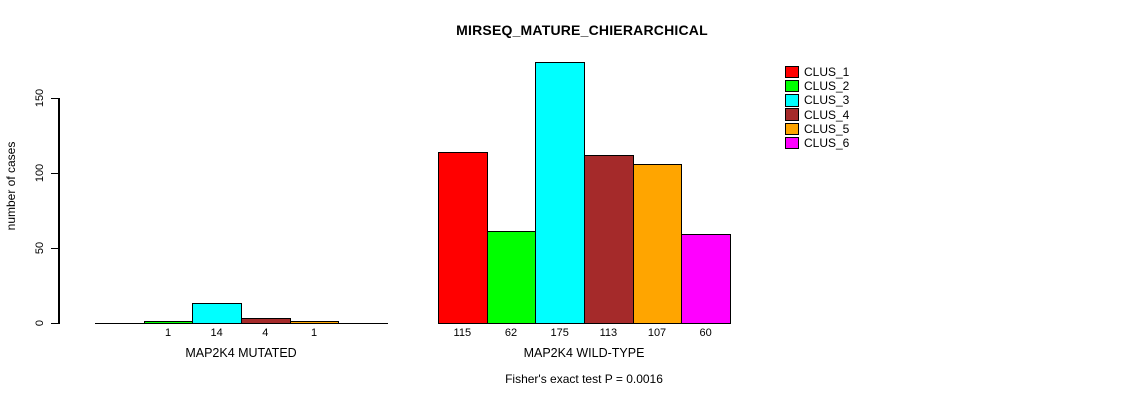  I want to click on legend-item-CLUS_4: CLUS_4, so click(817, 115).